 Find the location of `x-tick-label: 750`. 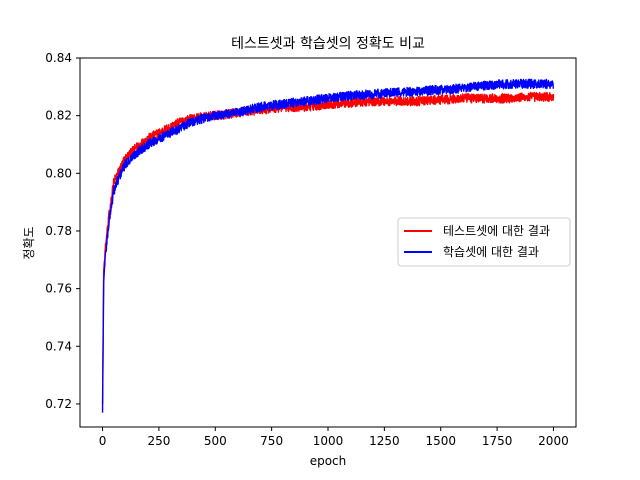

x-tick-label: 750 is located at coordinates (271, 441).